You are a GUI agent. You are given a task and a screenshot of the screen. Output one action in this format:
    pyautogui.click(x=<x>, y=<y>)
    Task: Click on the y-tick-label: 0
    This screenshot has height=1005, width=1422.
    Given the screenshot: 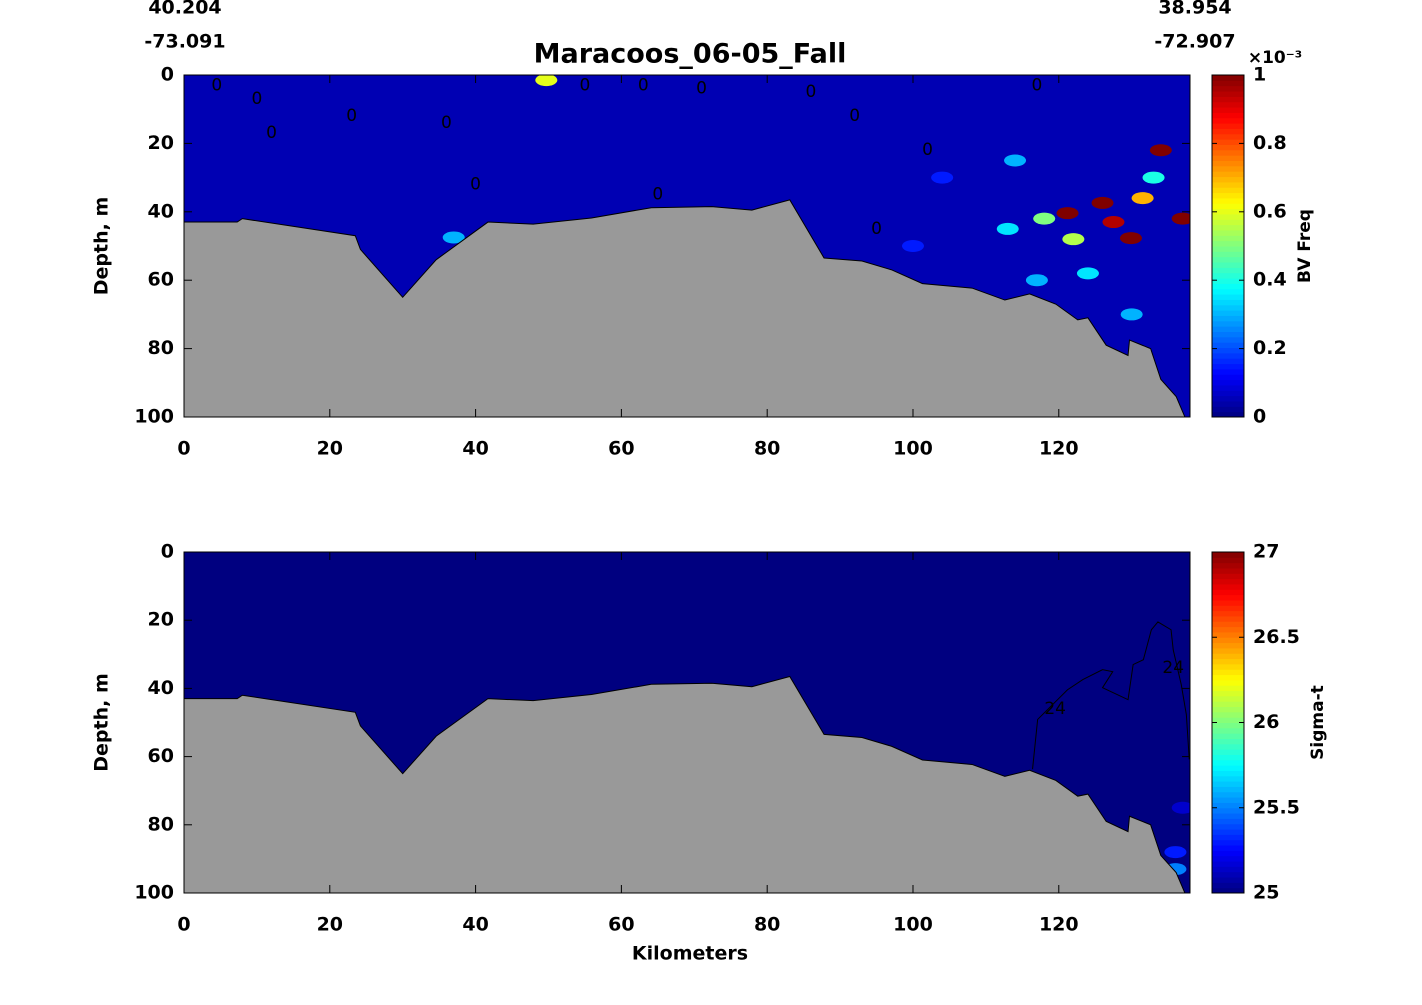 What is the action you would take?
    pyautogui.click(x=167, y=75)
    